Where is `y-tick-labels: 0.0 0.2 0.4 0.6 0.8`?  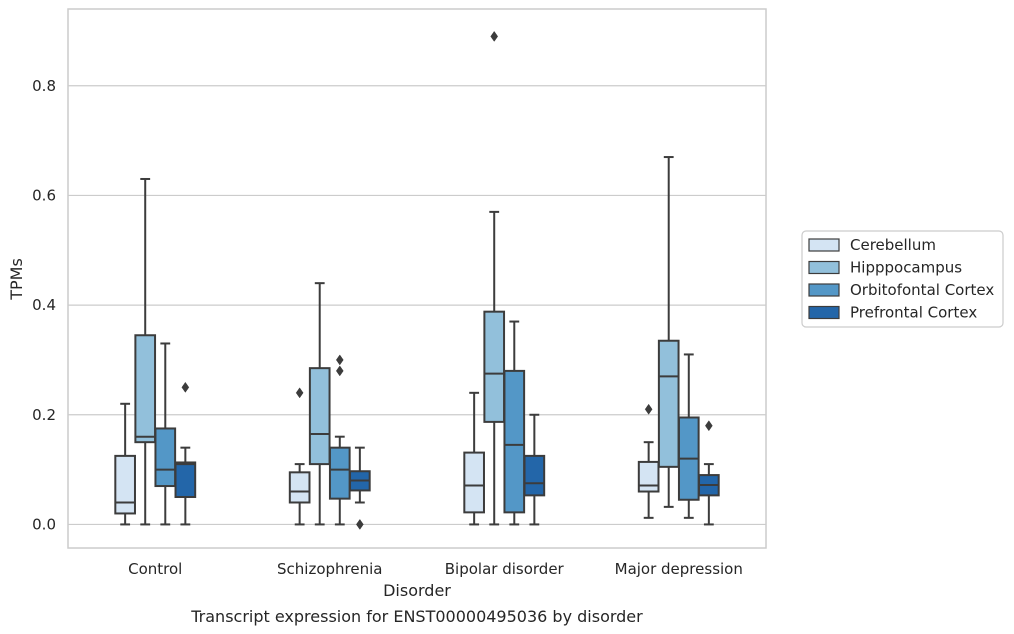 y-tick-labels: 0.0 0.2 0.4 0.6 0.8 is located at coordinates (44, 305).